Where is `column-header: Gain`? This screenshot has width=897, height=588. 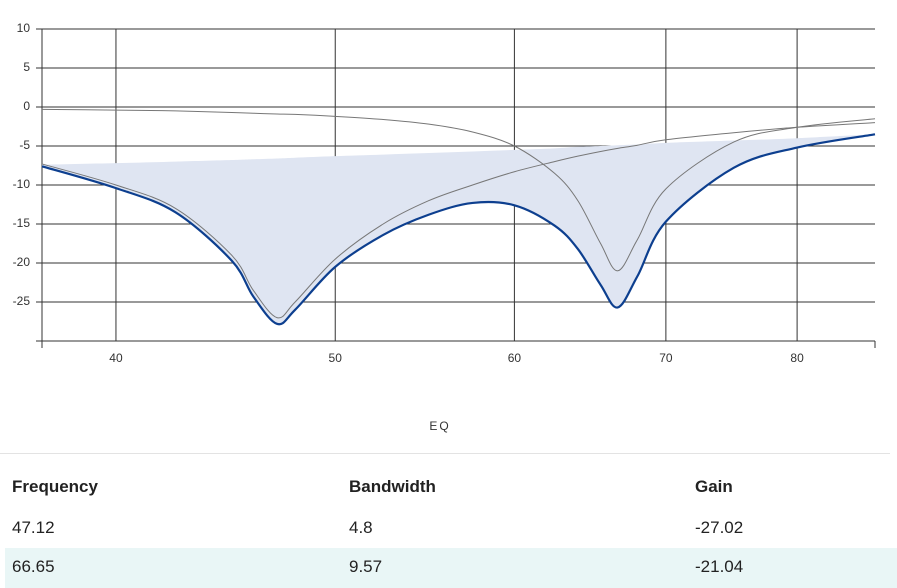
column-header: Gain is located at coordinates (714, 486).